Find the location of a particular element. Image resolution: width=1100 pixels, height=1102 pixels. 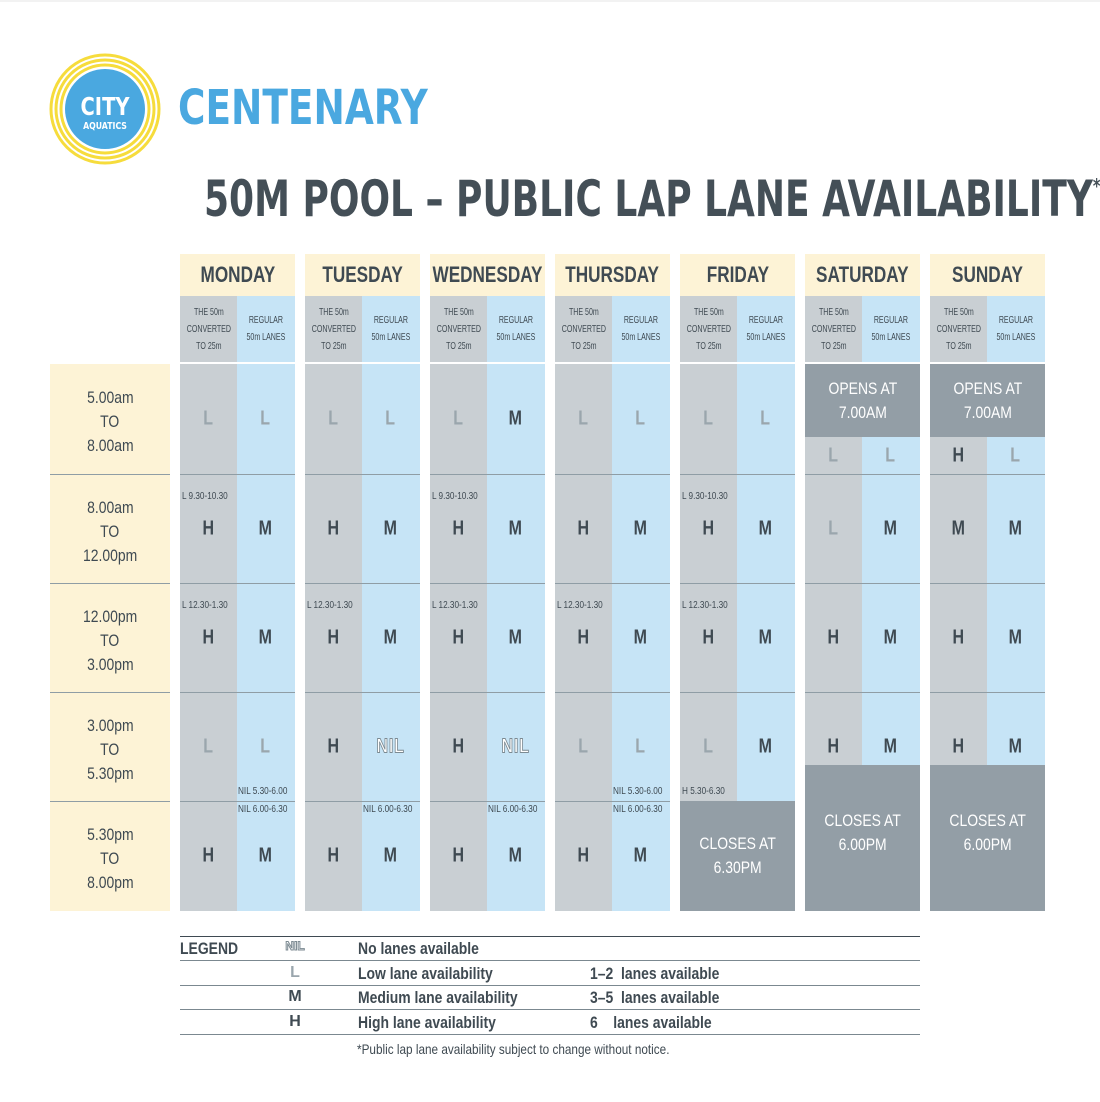

closes-at-banner: CLOSES AT 6.00PM is located at coordinates (987, 838).